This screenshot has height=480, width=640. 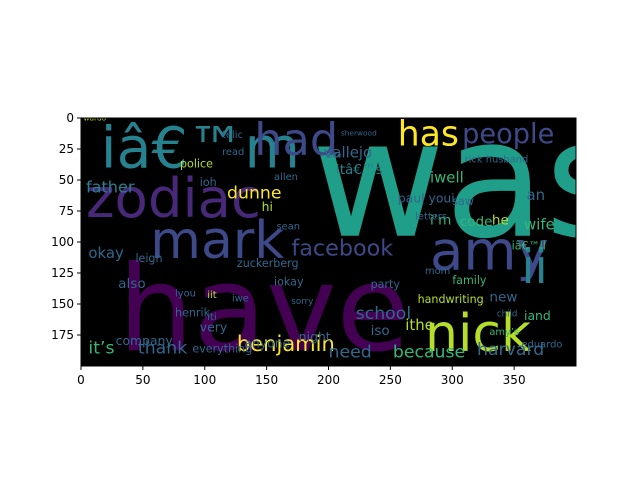 I want to click on word-47: handwriting, so click(x=451, y=299).